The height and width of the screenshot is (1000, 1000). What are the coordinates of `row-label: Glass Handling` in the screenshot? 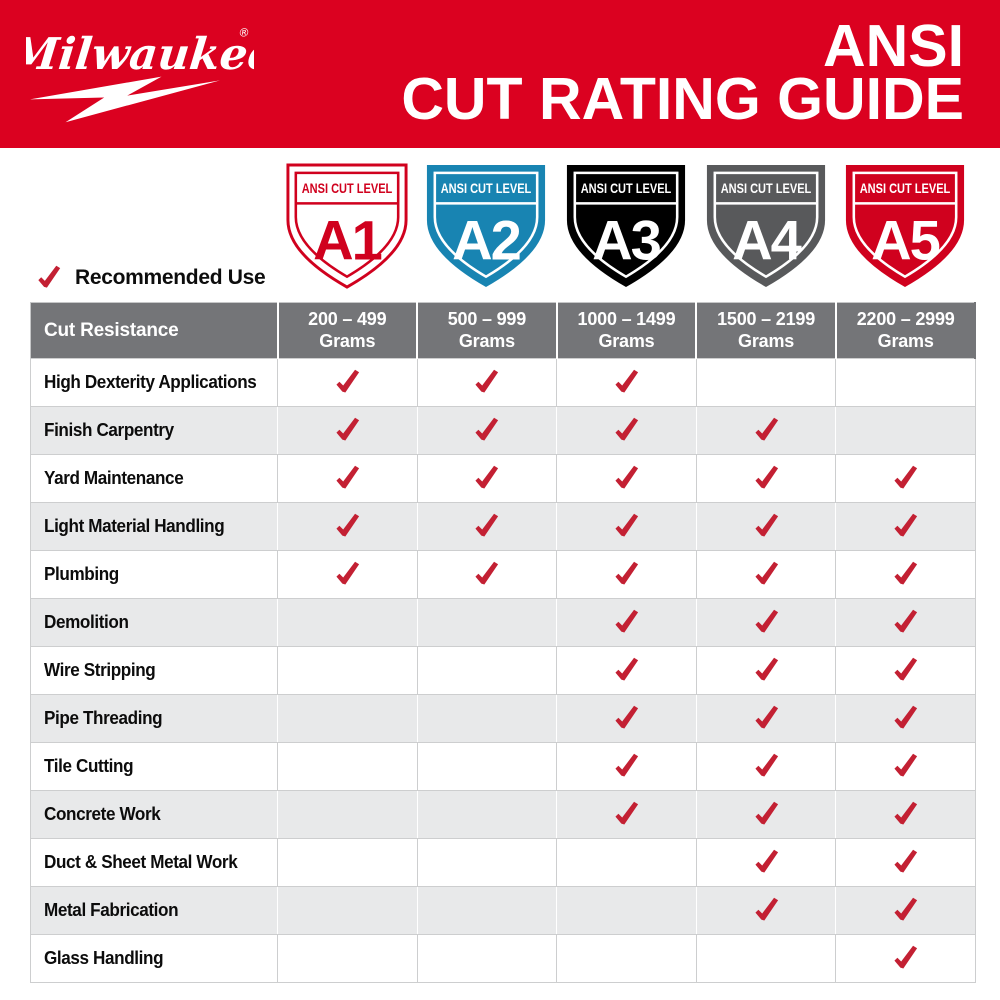 It's located at (154, 958).